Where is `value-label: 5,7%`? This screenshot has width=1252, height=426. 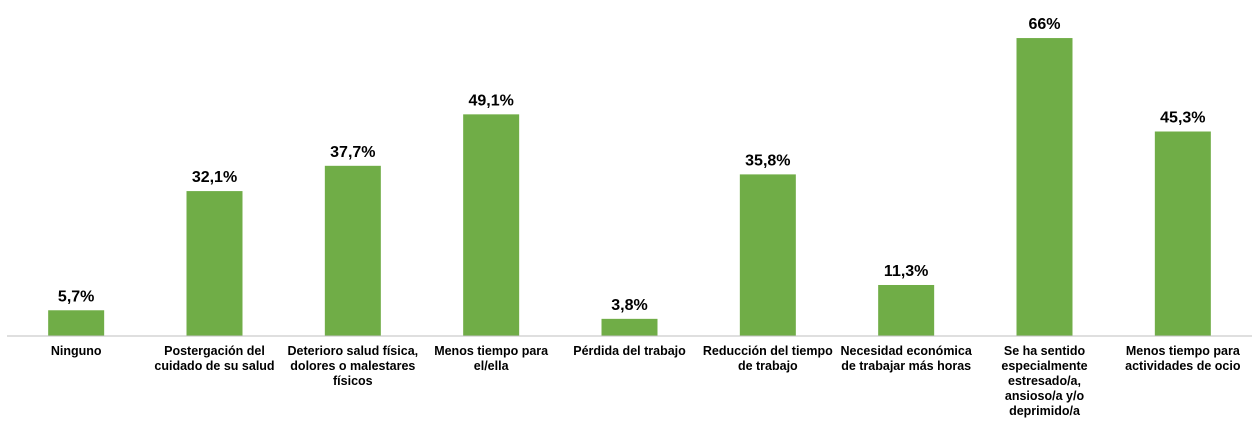
value-label: 5,7% is located at coordinates (76, 296).